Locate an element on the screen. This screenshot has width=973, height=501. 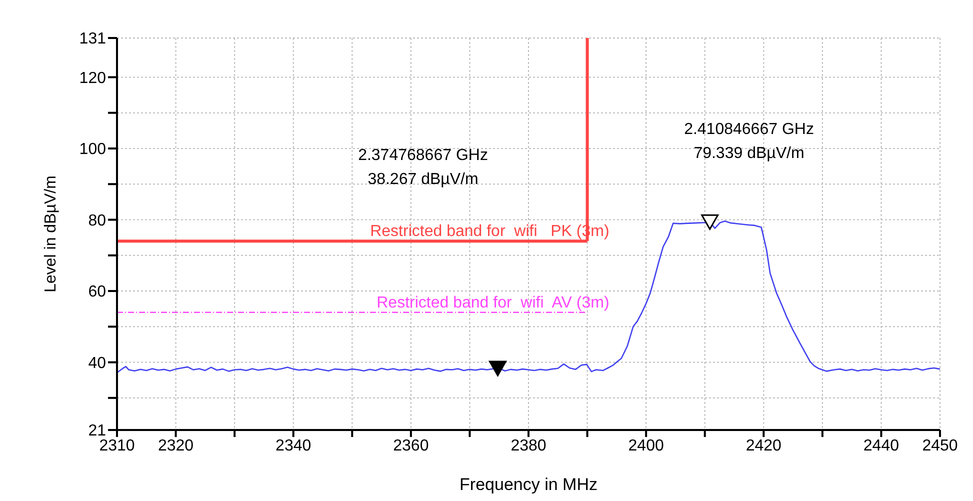
y-tick-label: 100 is located at coordinates (92, 149).